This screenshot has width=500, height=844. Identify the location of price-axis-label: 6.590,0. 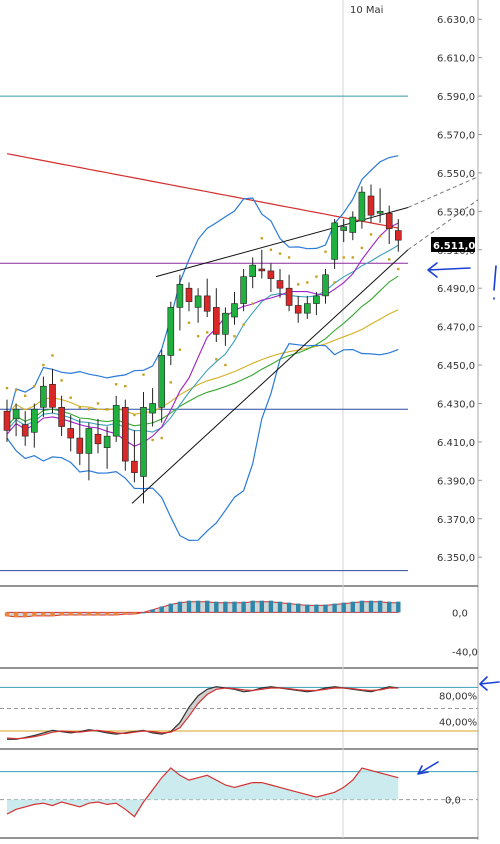
(456, 97).